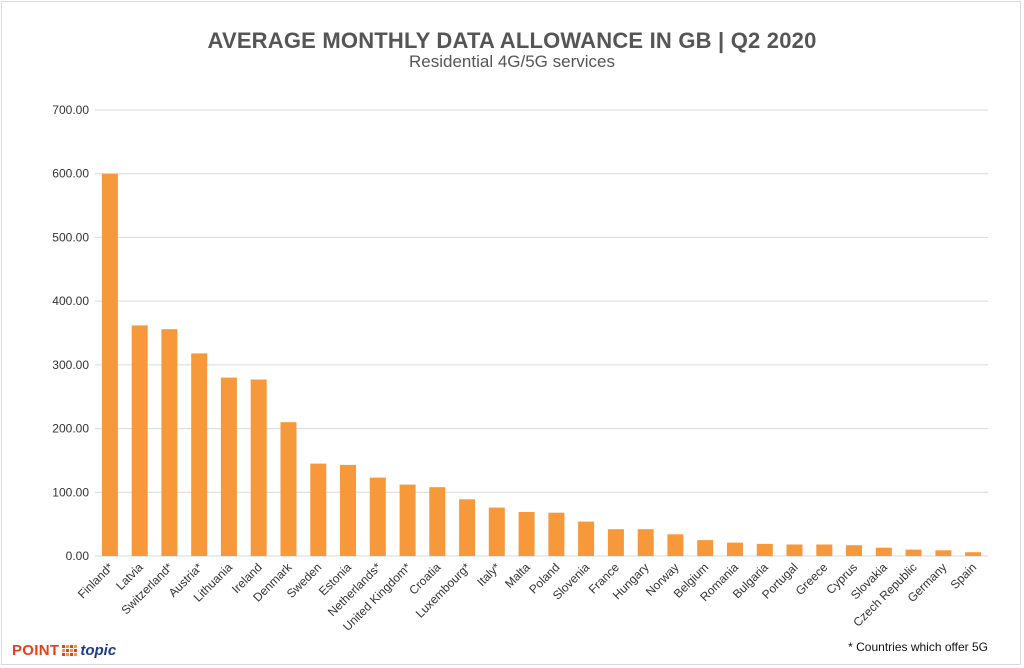  Describe the element at coordinates (70, 110) in the screenshot. I see `y-tick-label: 700.00` at that location.